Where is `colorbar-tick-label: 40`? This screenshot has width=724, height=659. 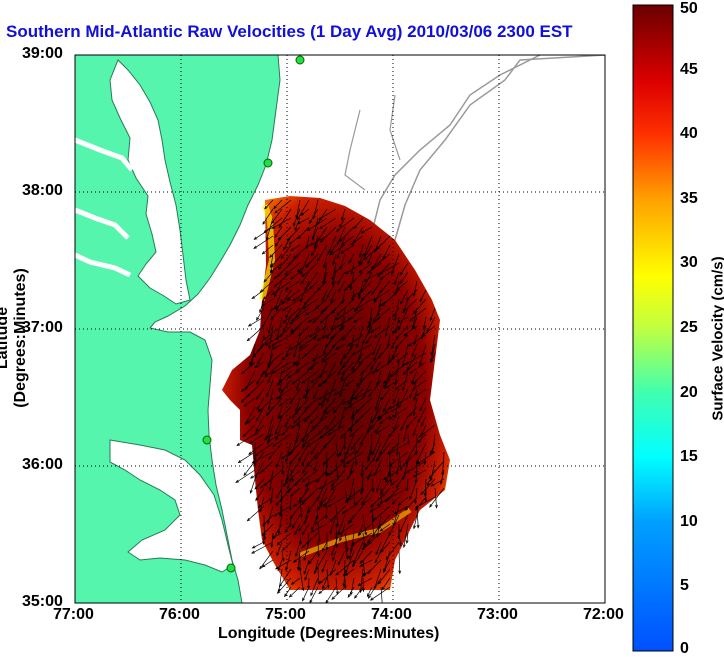 colorbar-tick-label: 40 is located at coordinates (689, 134).